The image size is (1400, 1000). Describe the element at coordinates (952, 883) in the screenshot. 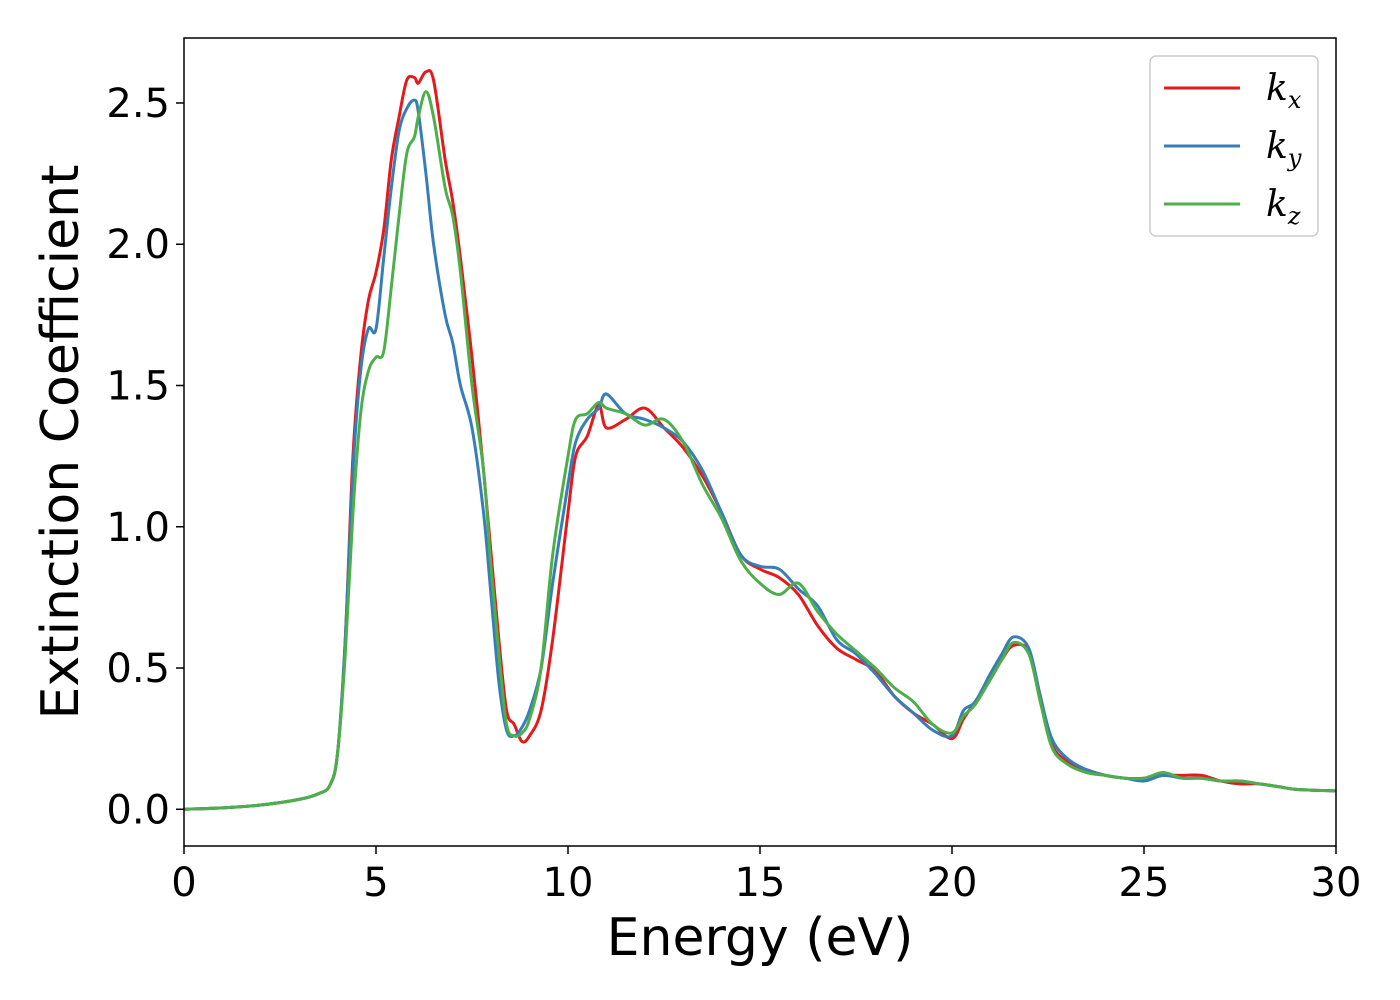

I see `x-tick-label: 20` at that location.